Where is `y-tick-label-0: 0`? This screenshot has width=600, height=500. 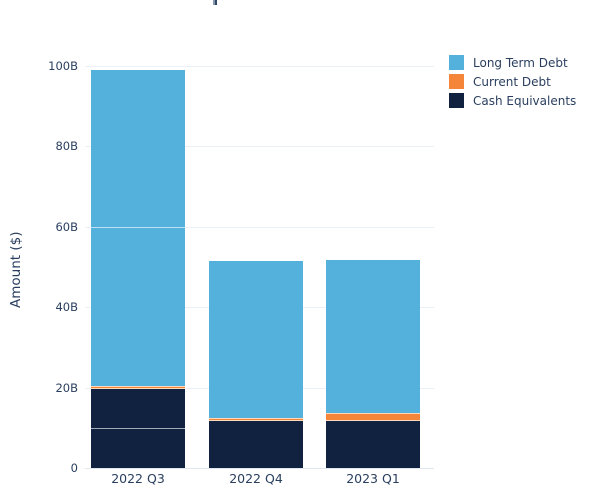 y-tick-label-0: 0 is located at coordinates (74, 468).